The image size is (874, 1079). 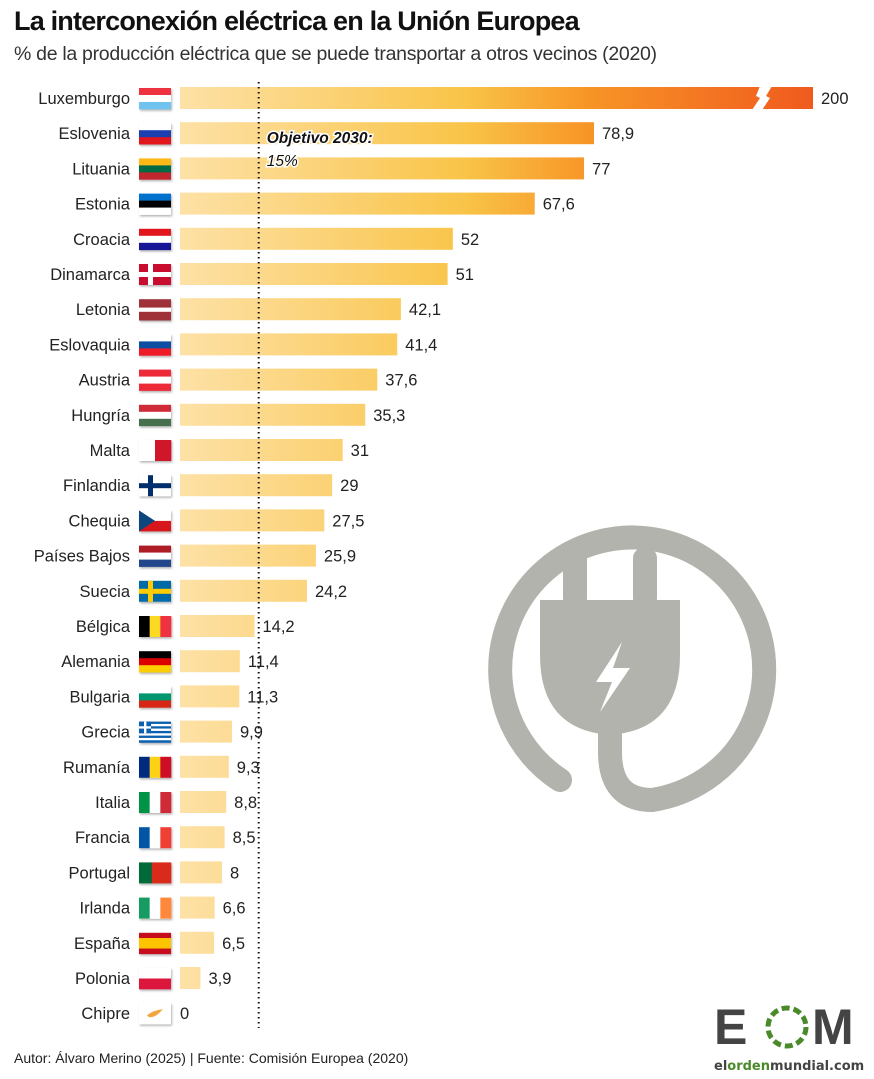 I want to click on logo-site: elordenmundial.com, so click(x=789, y=1066).